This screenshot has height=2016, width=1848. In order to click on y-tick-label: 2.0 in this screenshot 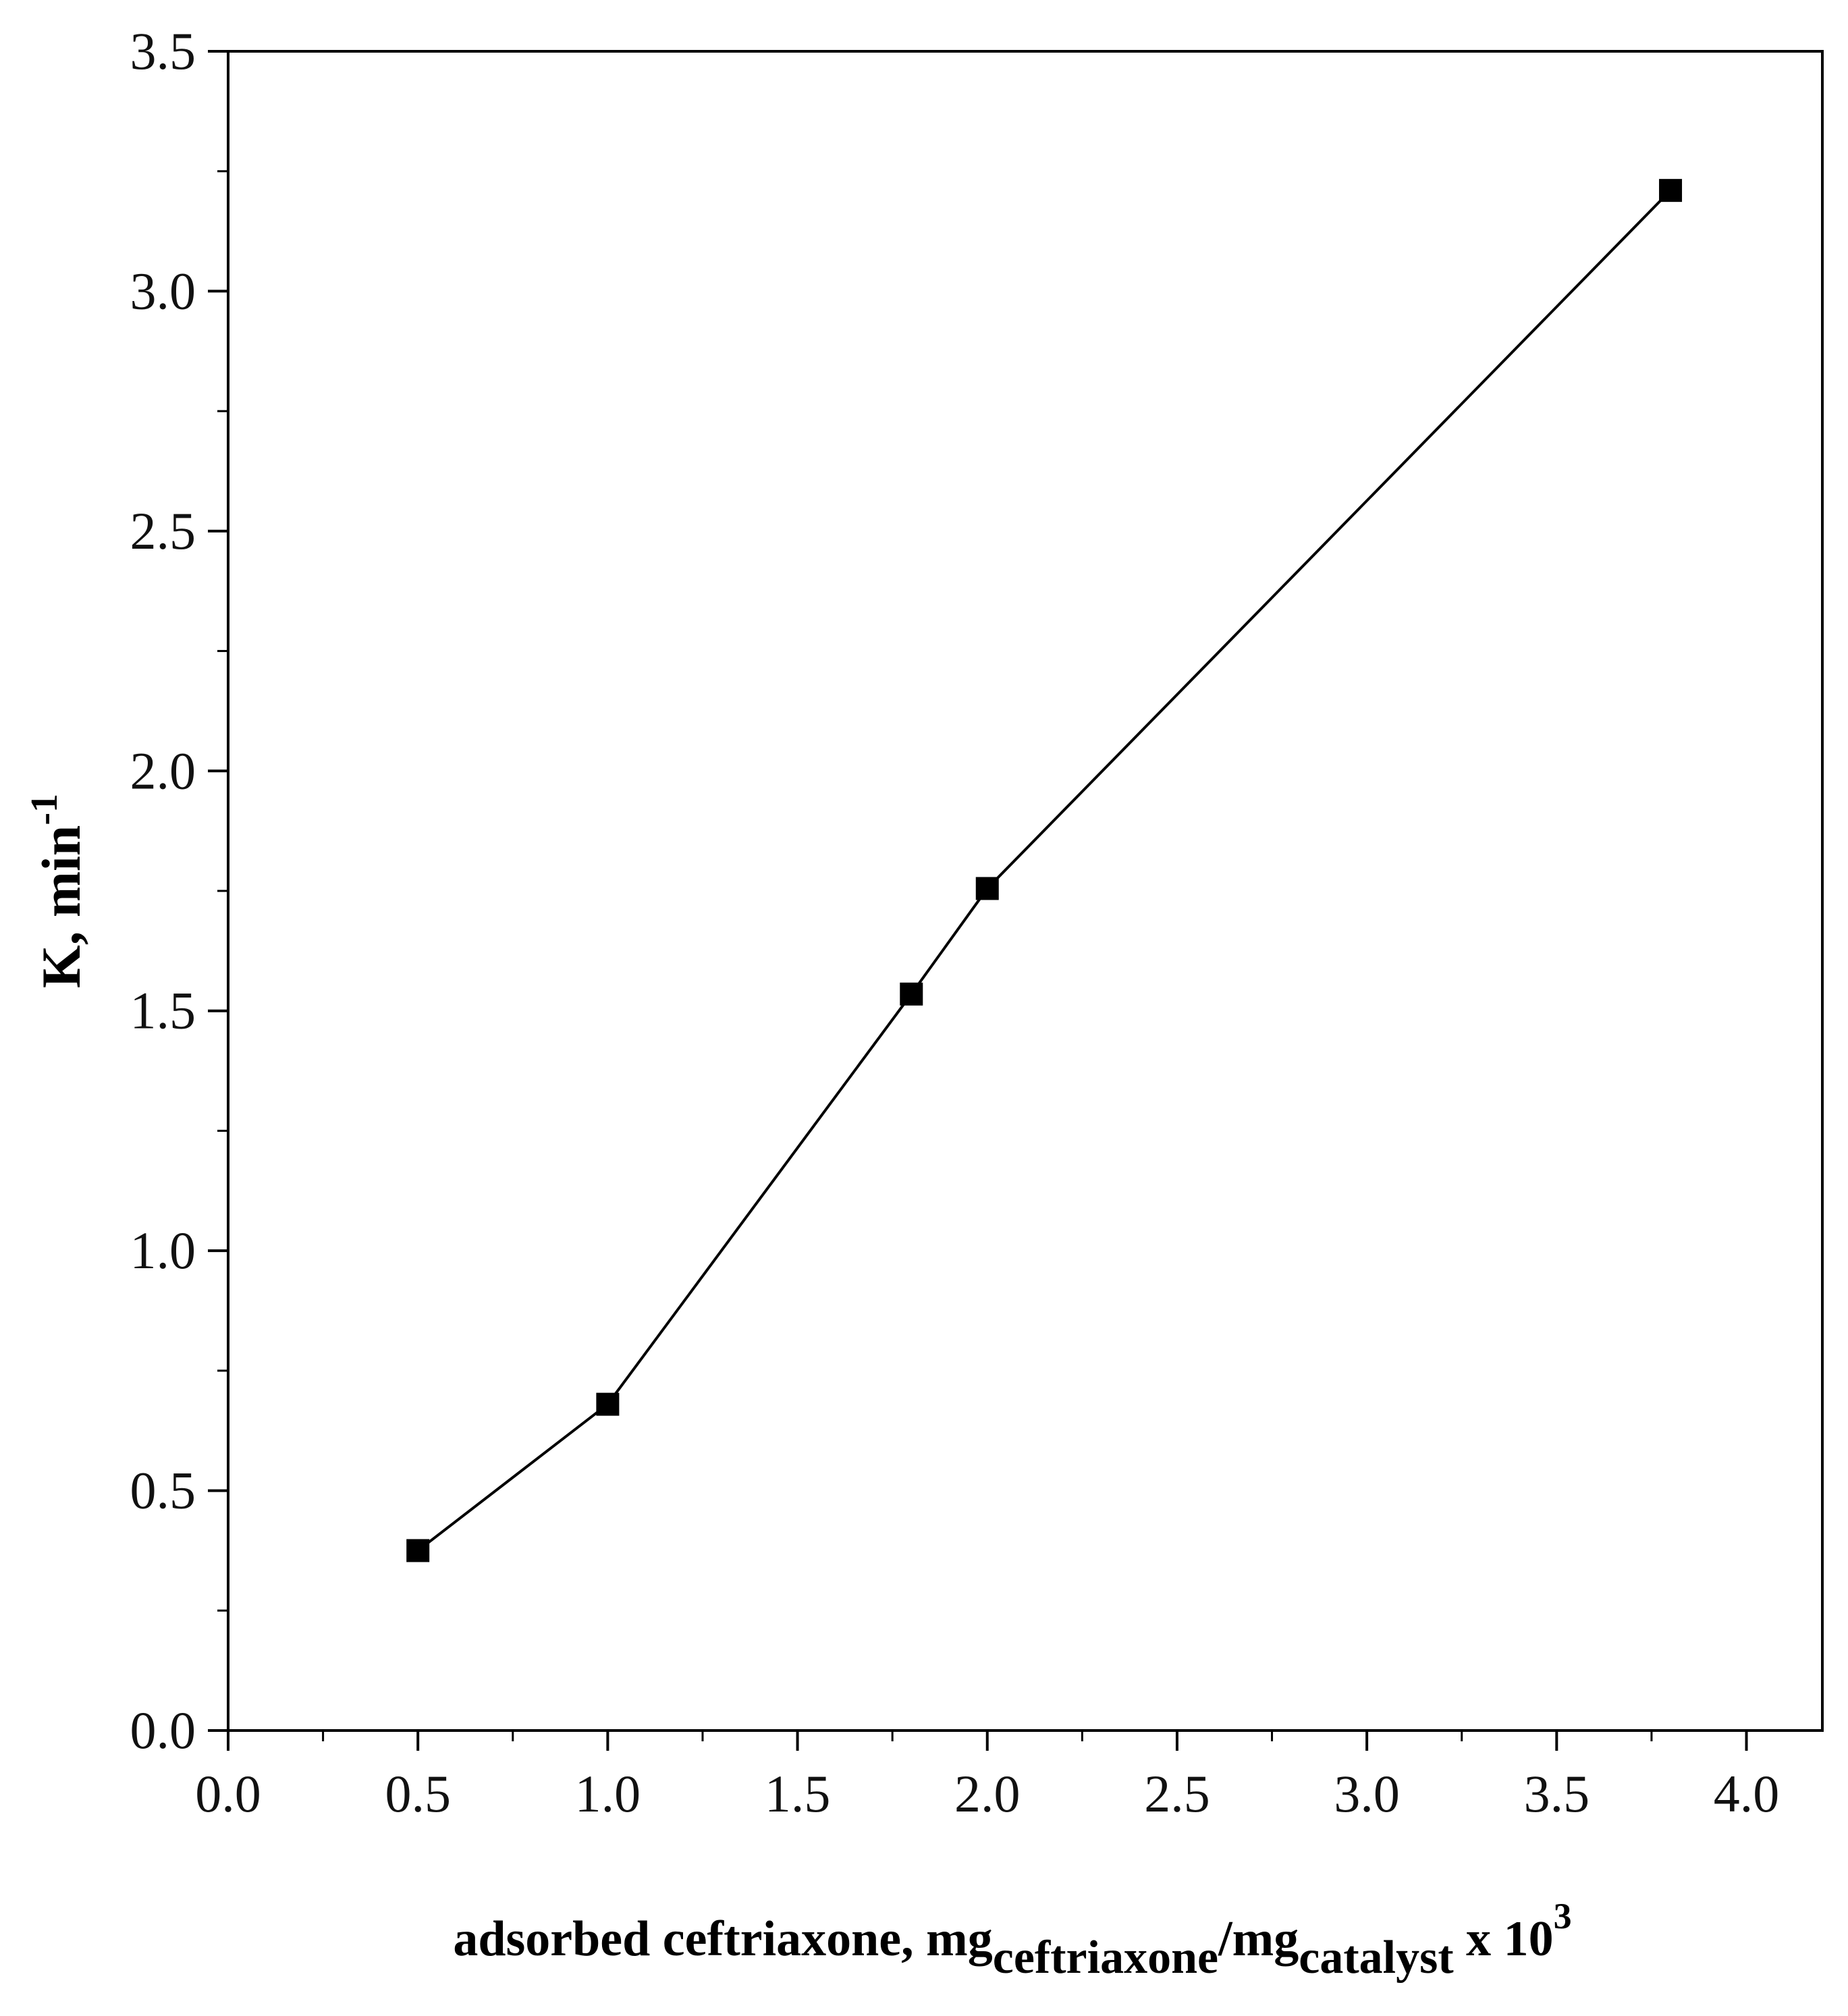, I will do `click(163, 770)`.